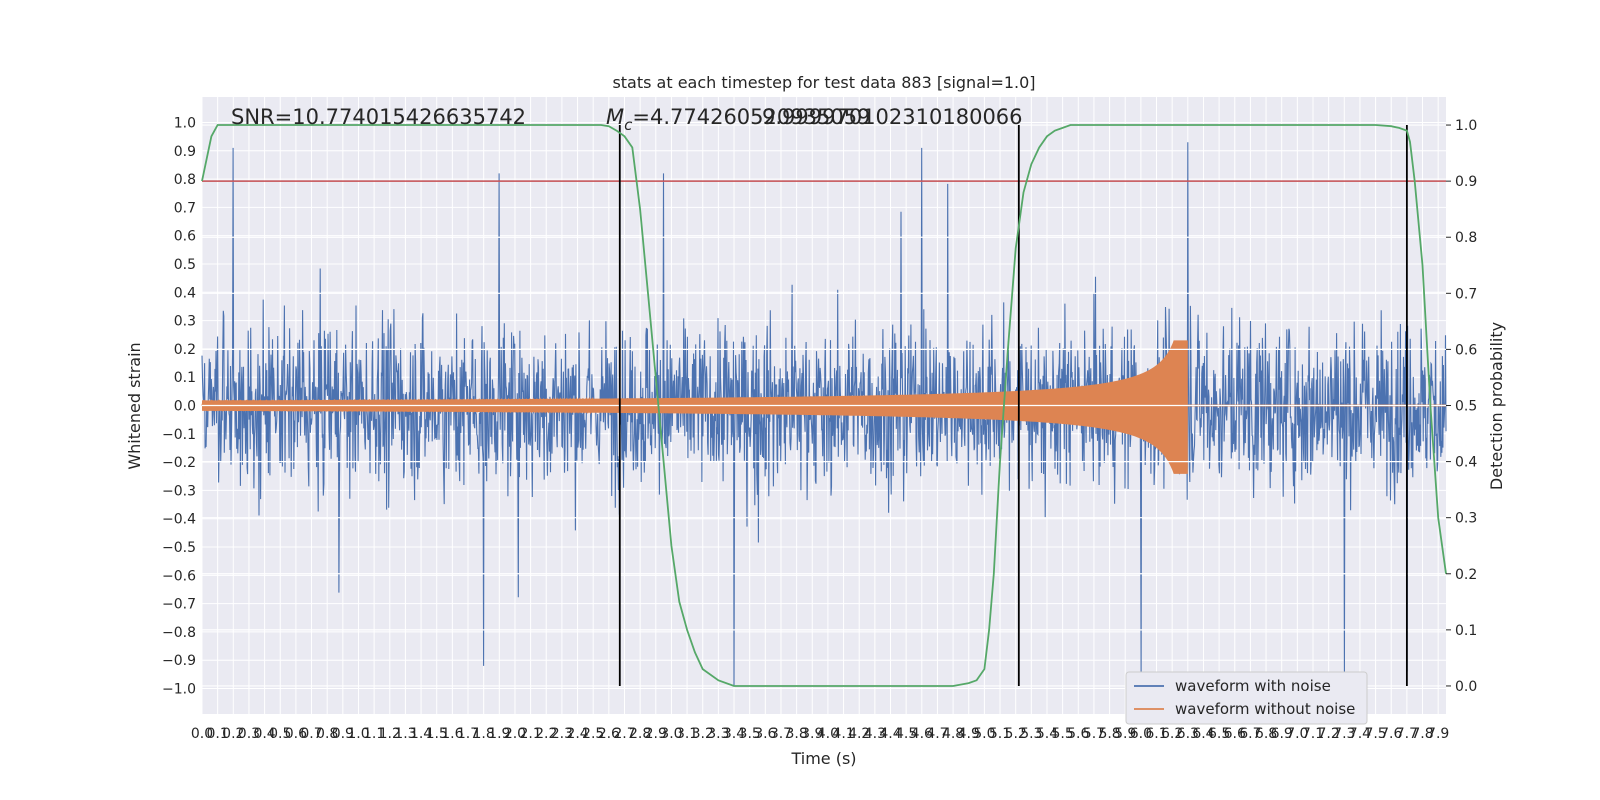 The height and width of the screenshot is (800, 1600). What do you see at coordinates (1391, 734) in the screenshot?
I see `x-tick-label: 7.6` at bounding box center [1391, 734].